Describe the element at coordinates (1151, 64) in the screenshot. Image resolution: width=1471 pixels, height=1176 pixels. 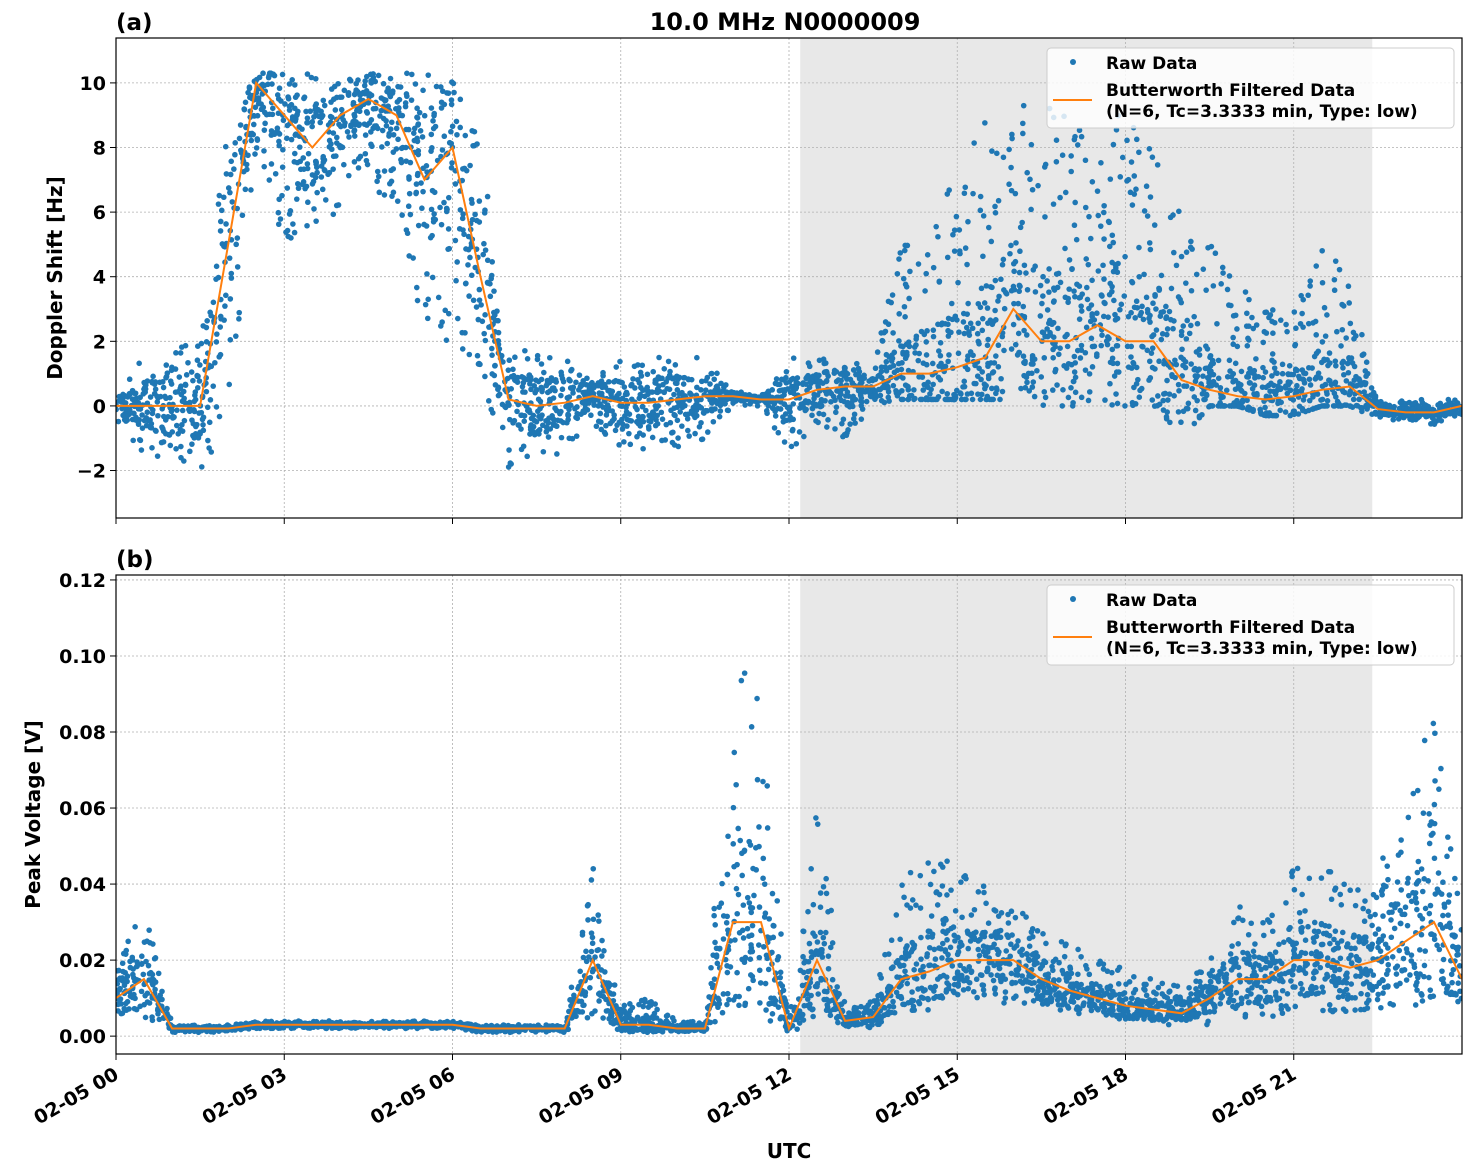
I see `legend-raw-label: Raw Data` at that location.